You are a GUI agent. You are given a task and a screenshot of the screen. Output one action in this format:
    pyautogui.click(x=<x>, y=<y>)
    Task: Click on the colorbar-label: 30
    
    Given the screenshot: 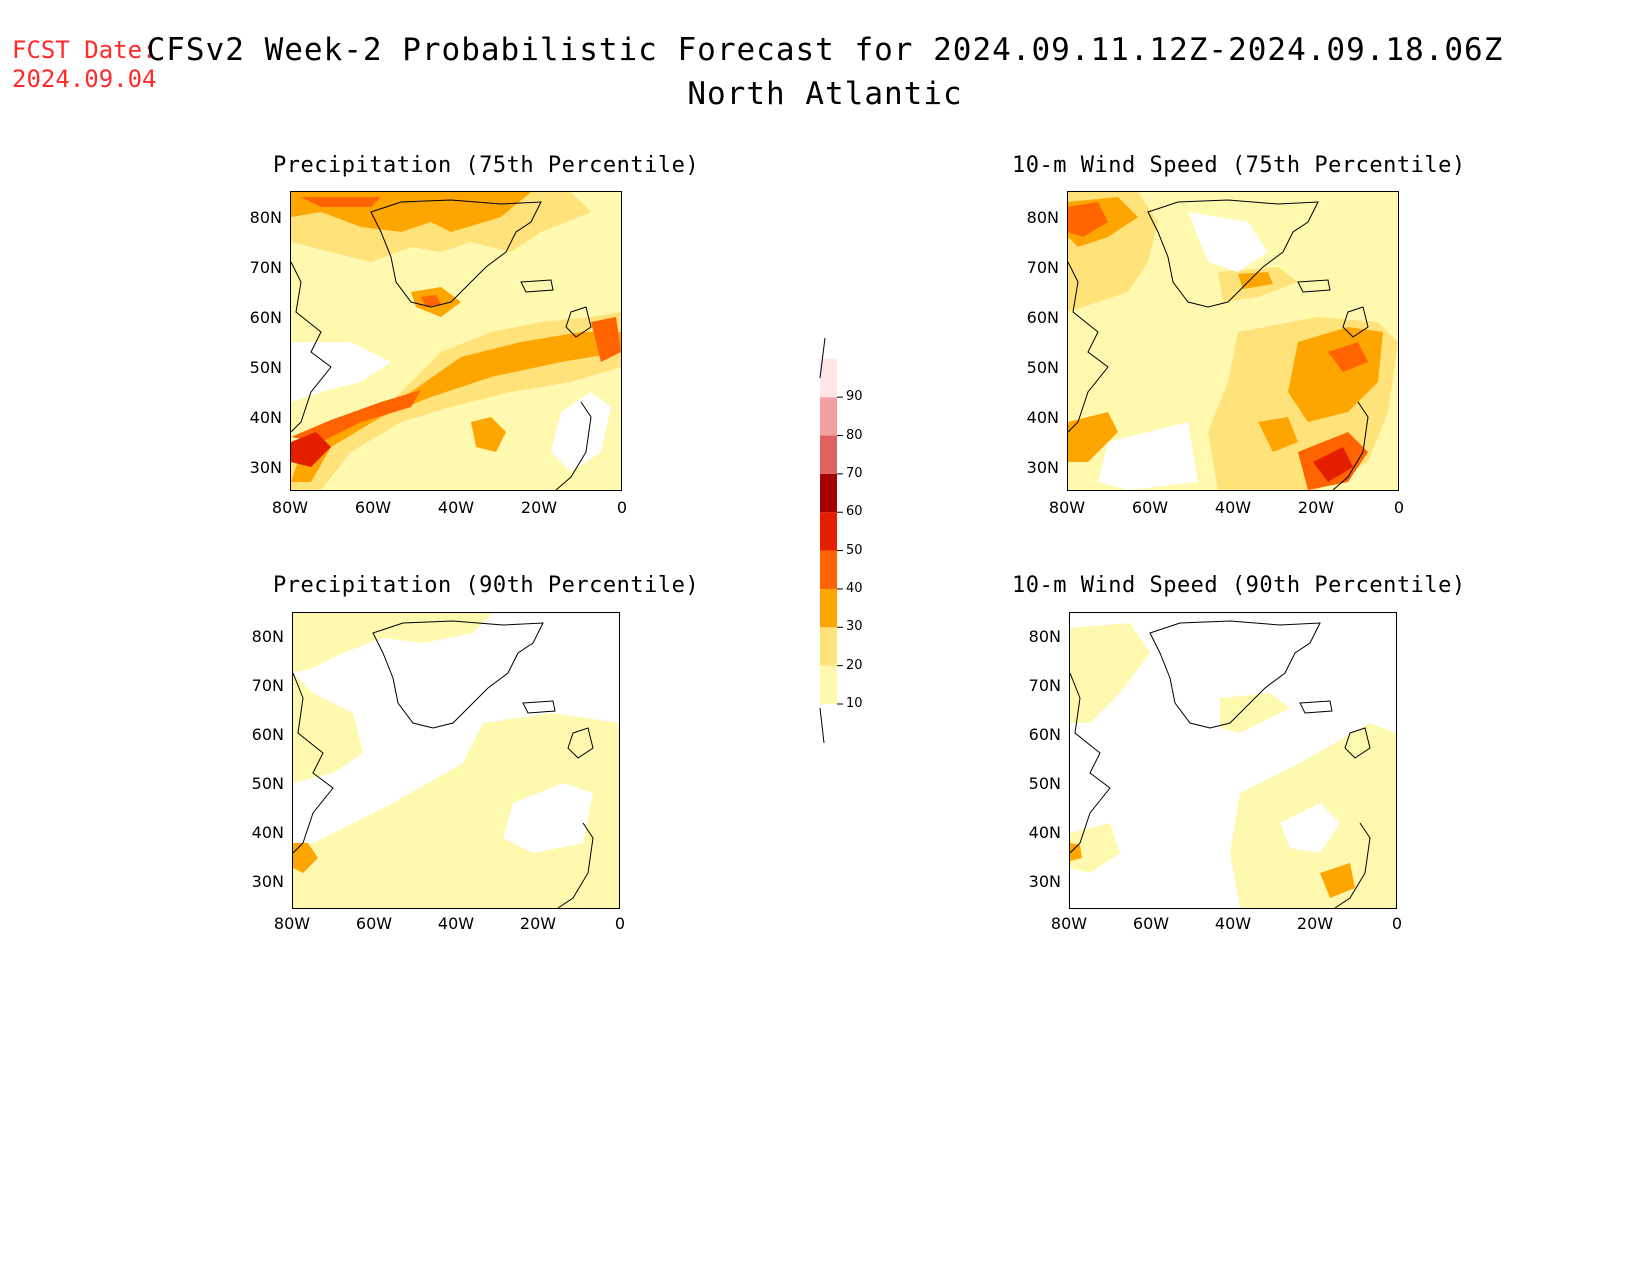 What is the action you would take?
    pyautogui.click(x=854, y=627)
    